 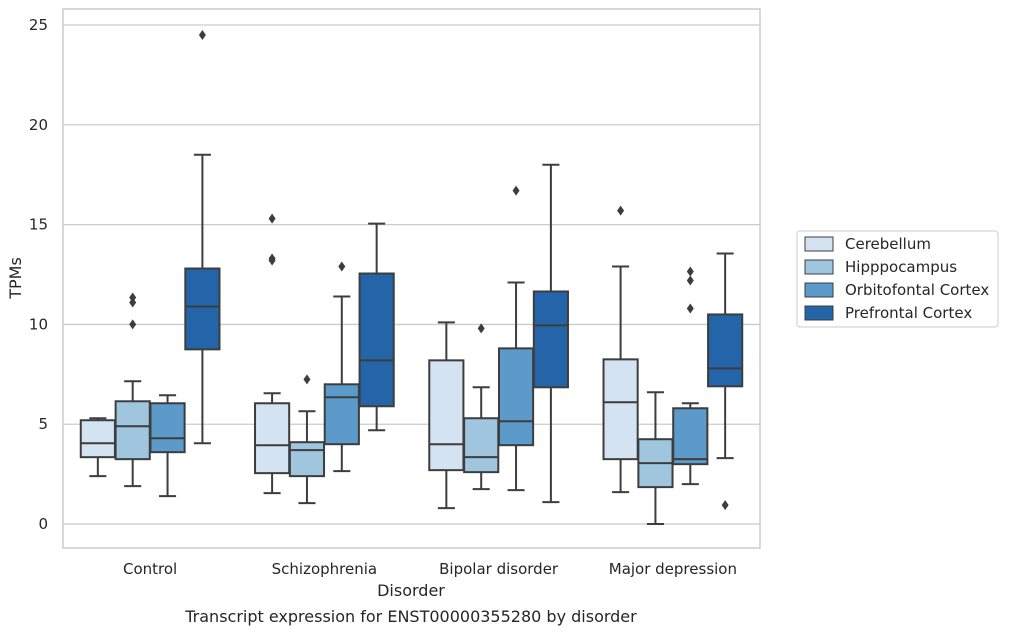 What do you see at coordinates (150, 569) in the screenshot?
I see `x-tick-label: Control` at bounding box center [150, 569].